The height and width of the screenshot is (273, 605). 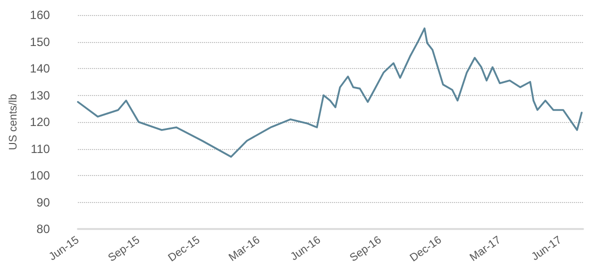 I want to click on y-tick-label: 160, so click(x=40, y=15).